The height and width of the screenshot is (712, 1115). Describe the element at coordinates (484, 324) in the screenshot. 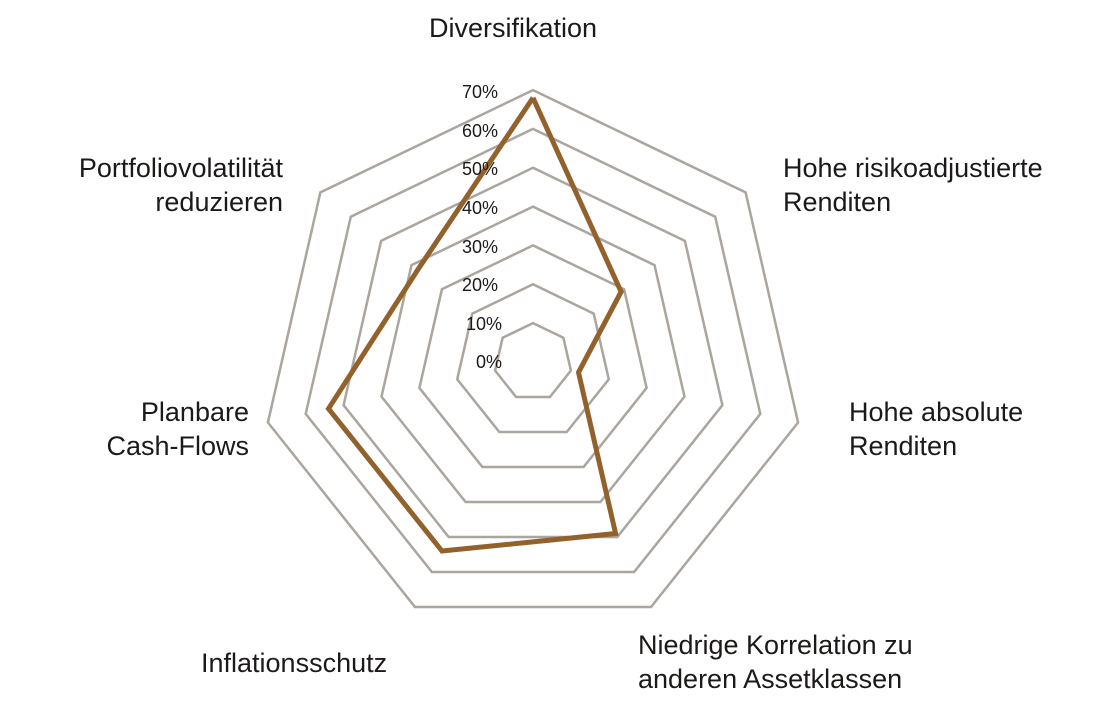

I see `tick-label-10: 10%` at that location.